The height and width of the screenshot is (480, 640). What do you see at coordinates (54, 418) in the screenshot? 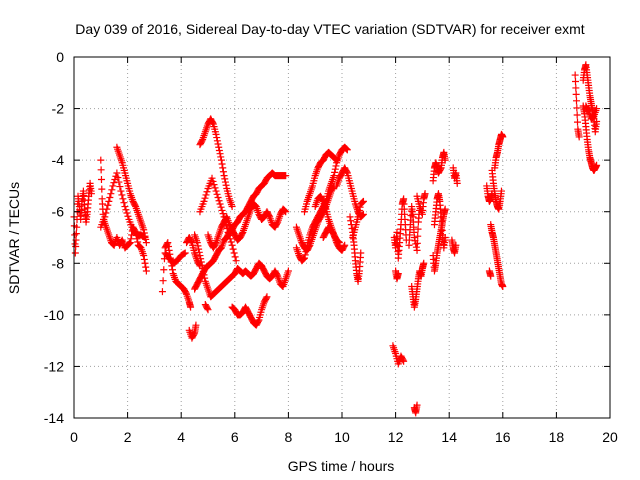
I see `y-tick-label: -14` at bounding box center [54, 418].